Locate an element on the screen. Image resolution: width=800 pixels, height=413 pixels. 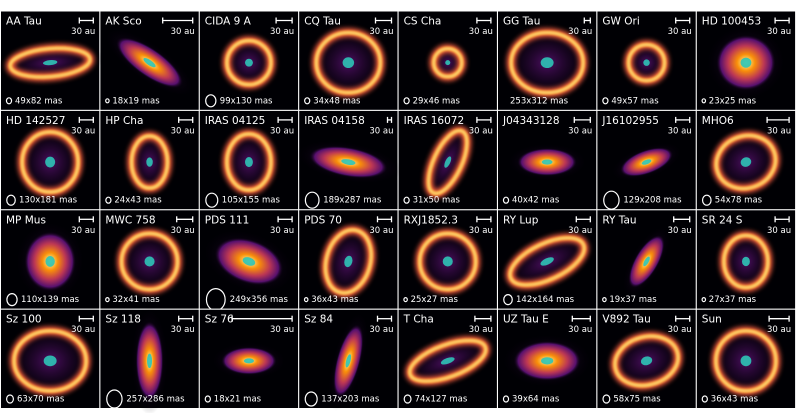
target-name: RY Tau is located at coordinates (619, 220).